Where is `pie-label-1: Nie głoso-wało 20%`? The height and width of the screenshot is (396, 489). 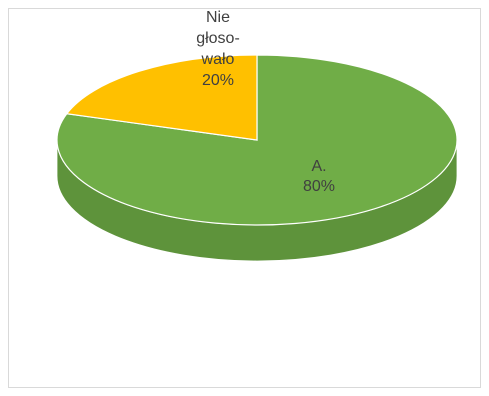 pie-label-1: Nie głoso-wało 20% is located at coordinates (218, 49).